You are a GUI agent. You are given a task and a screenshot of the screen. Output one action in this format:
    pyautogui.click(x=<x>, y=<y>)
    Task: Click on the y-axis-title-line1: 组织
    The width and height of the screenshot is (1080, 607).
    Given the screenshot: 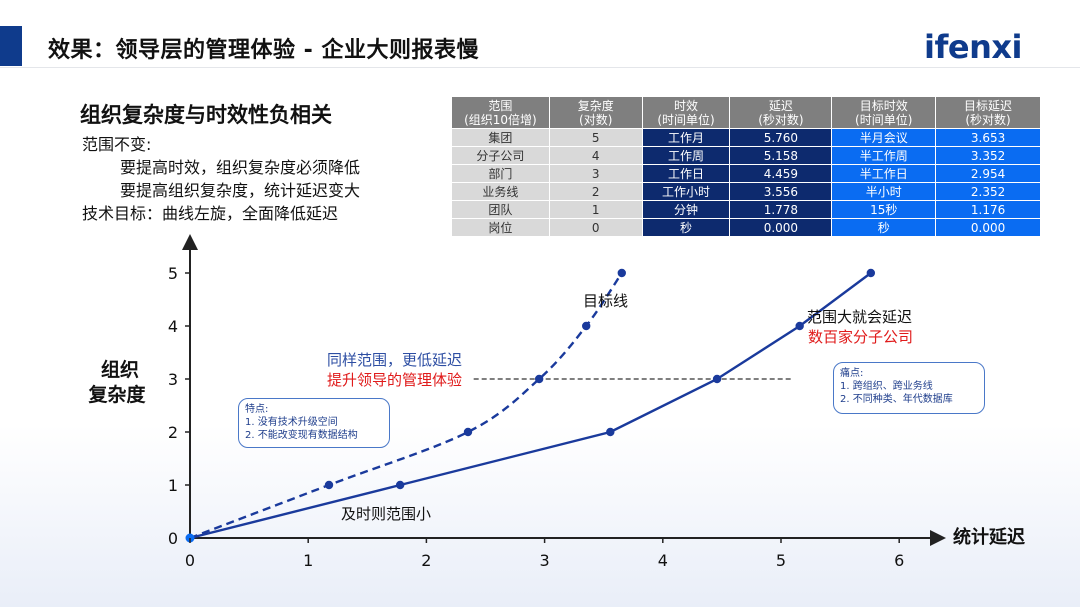 What is the action you would take?
    pyautogui.click(x=120, y=369)
    